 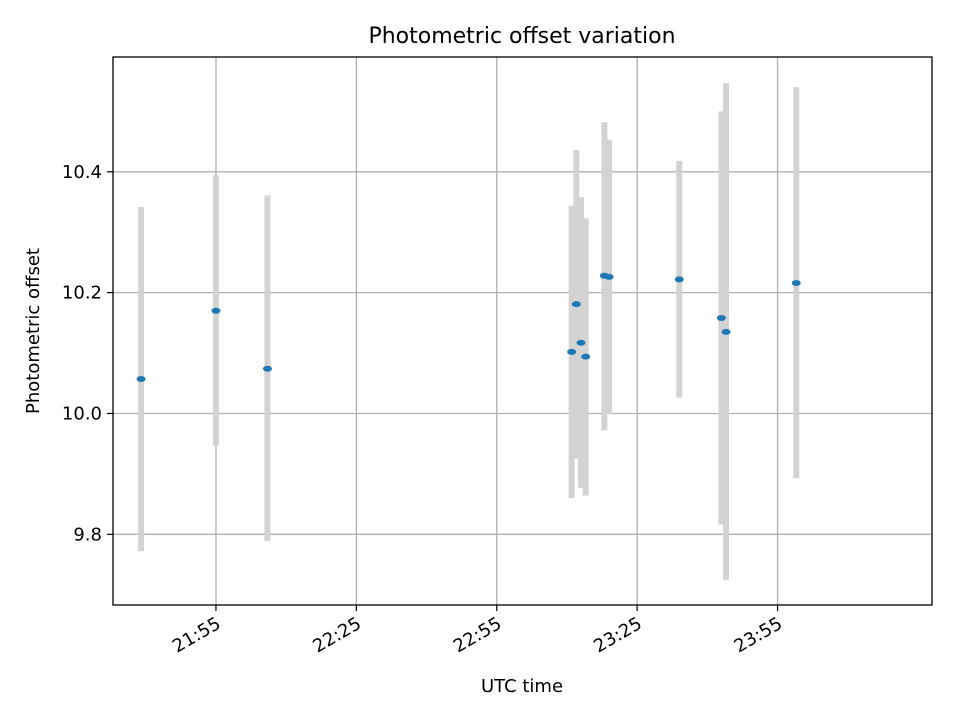 What do you see at coordinates (82, 172) in the screenshot?
I see `y-tick-label: 10.4` at bounding box center [82, 172].